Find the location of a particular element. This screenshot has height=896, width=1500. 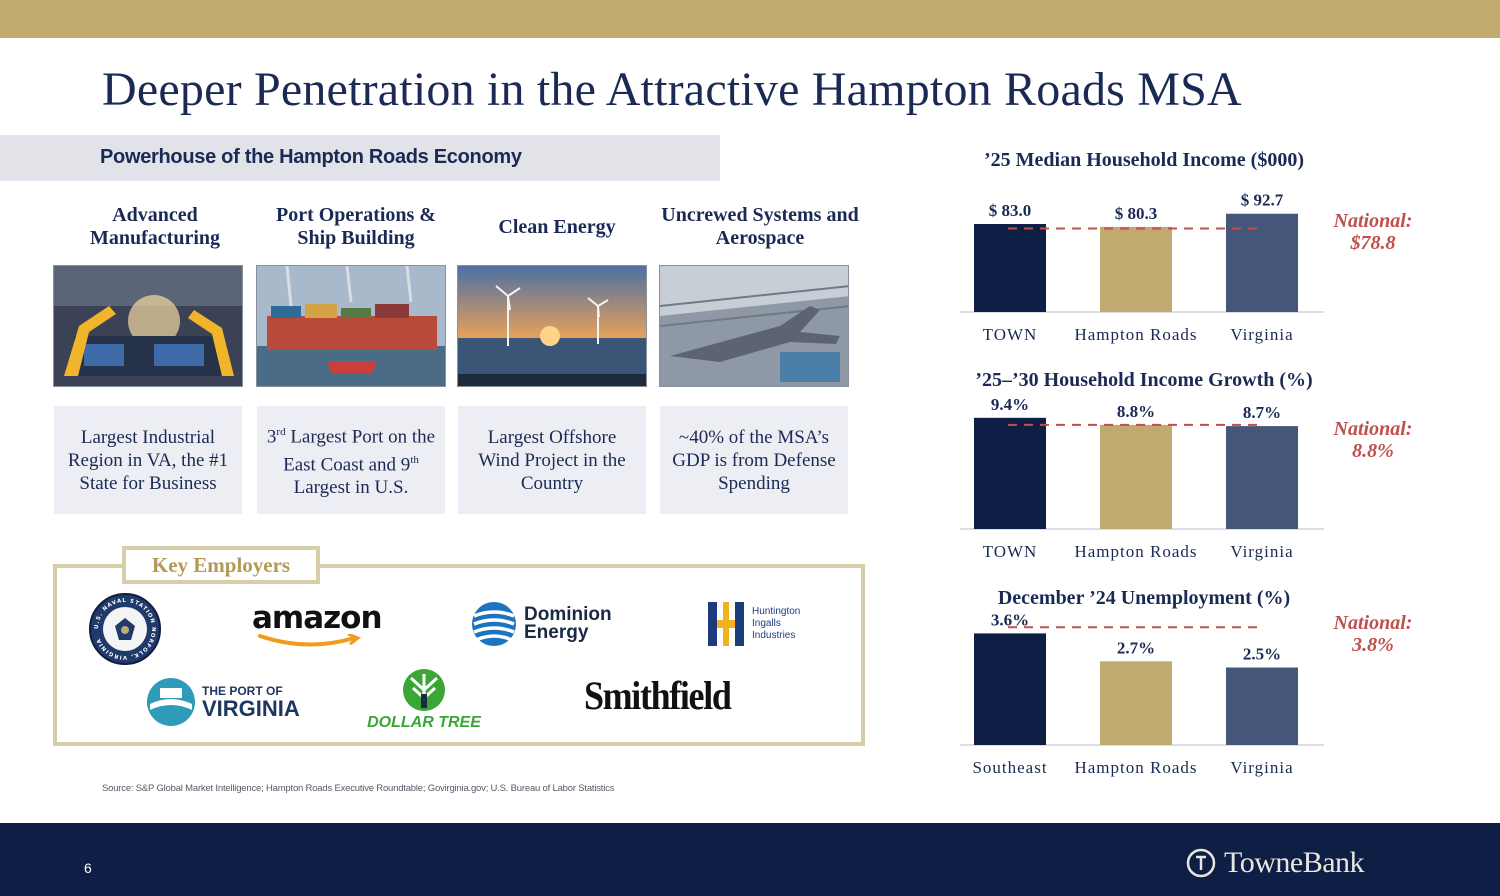

towne-bank-brand: TowneBank is located at coordinates (1275, 863).